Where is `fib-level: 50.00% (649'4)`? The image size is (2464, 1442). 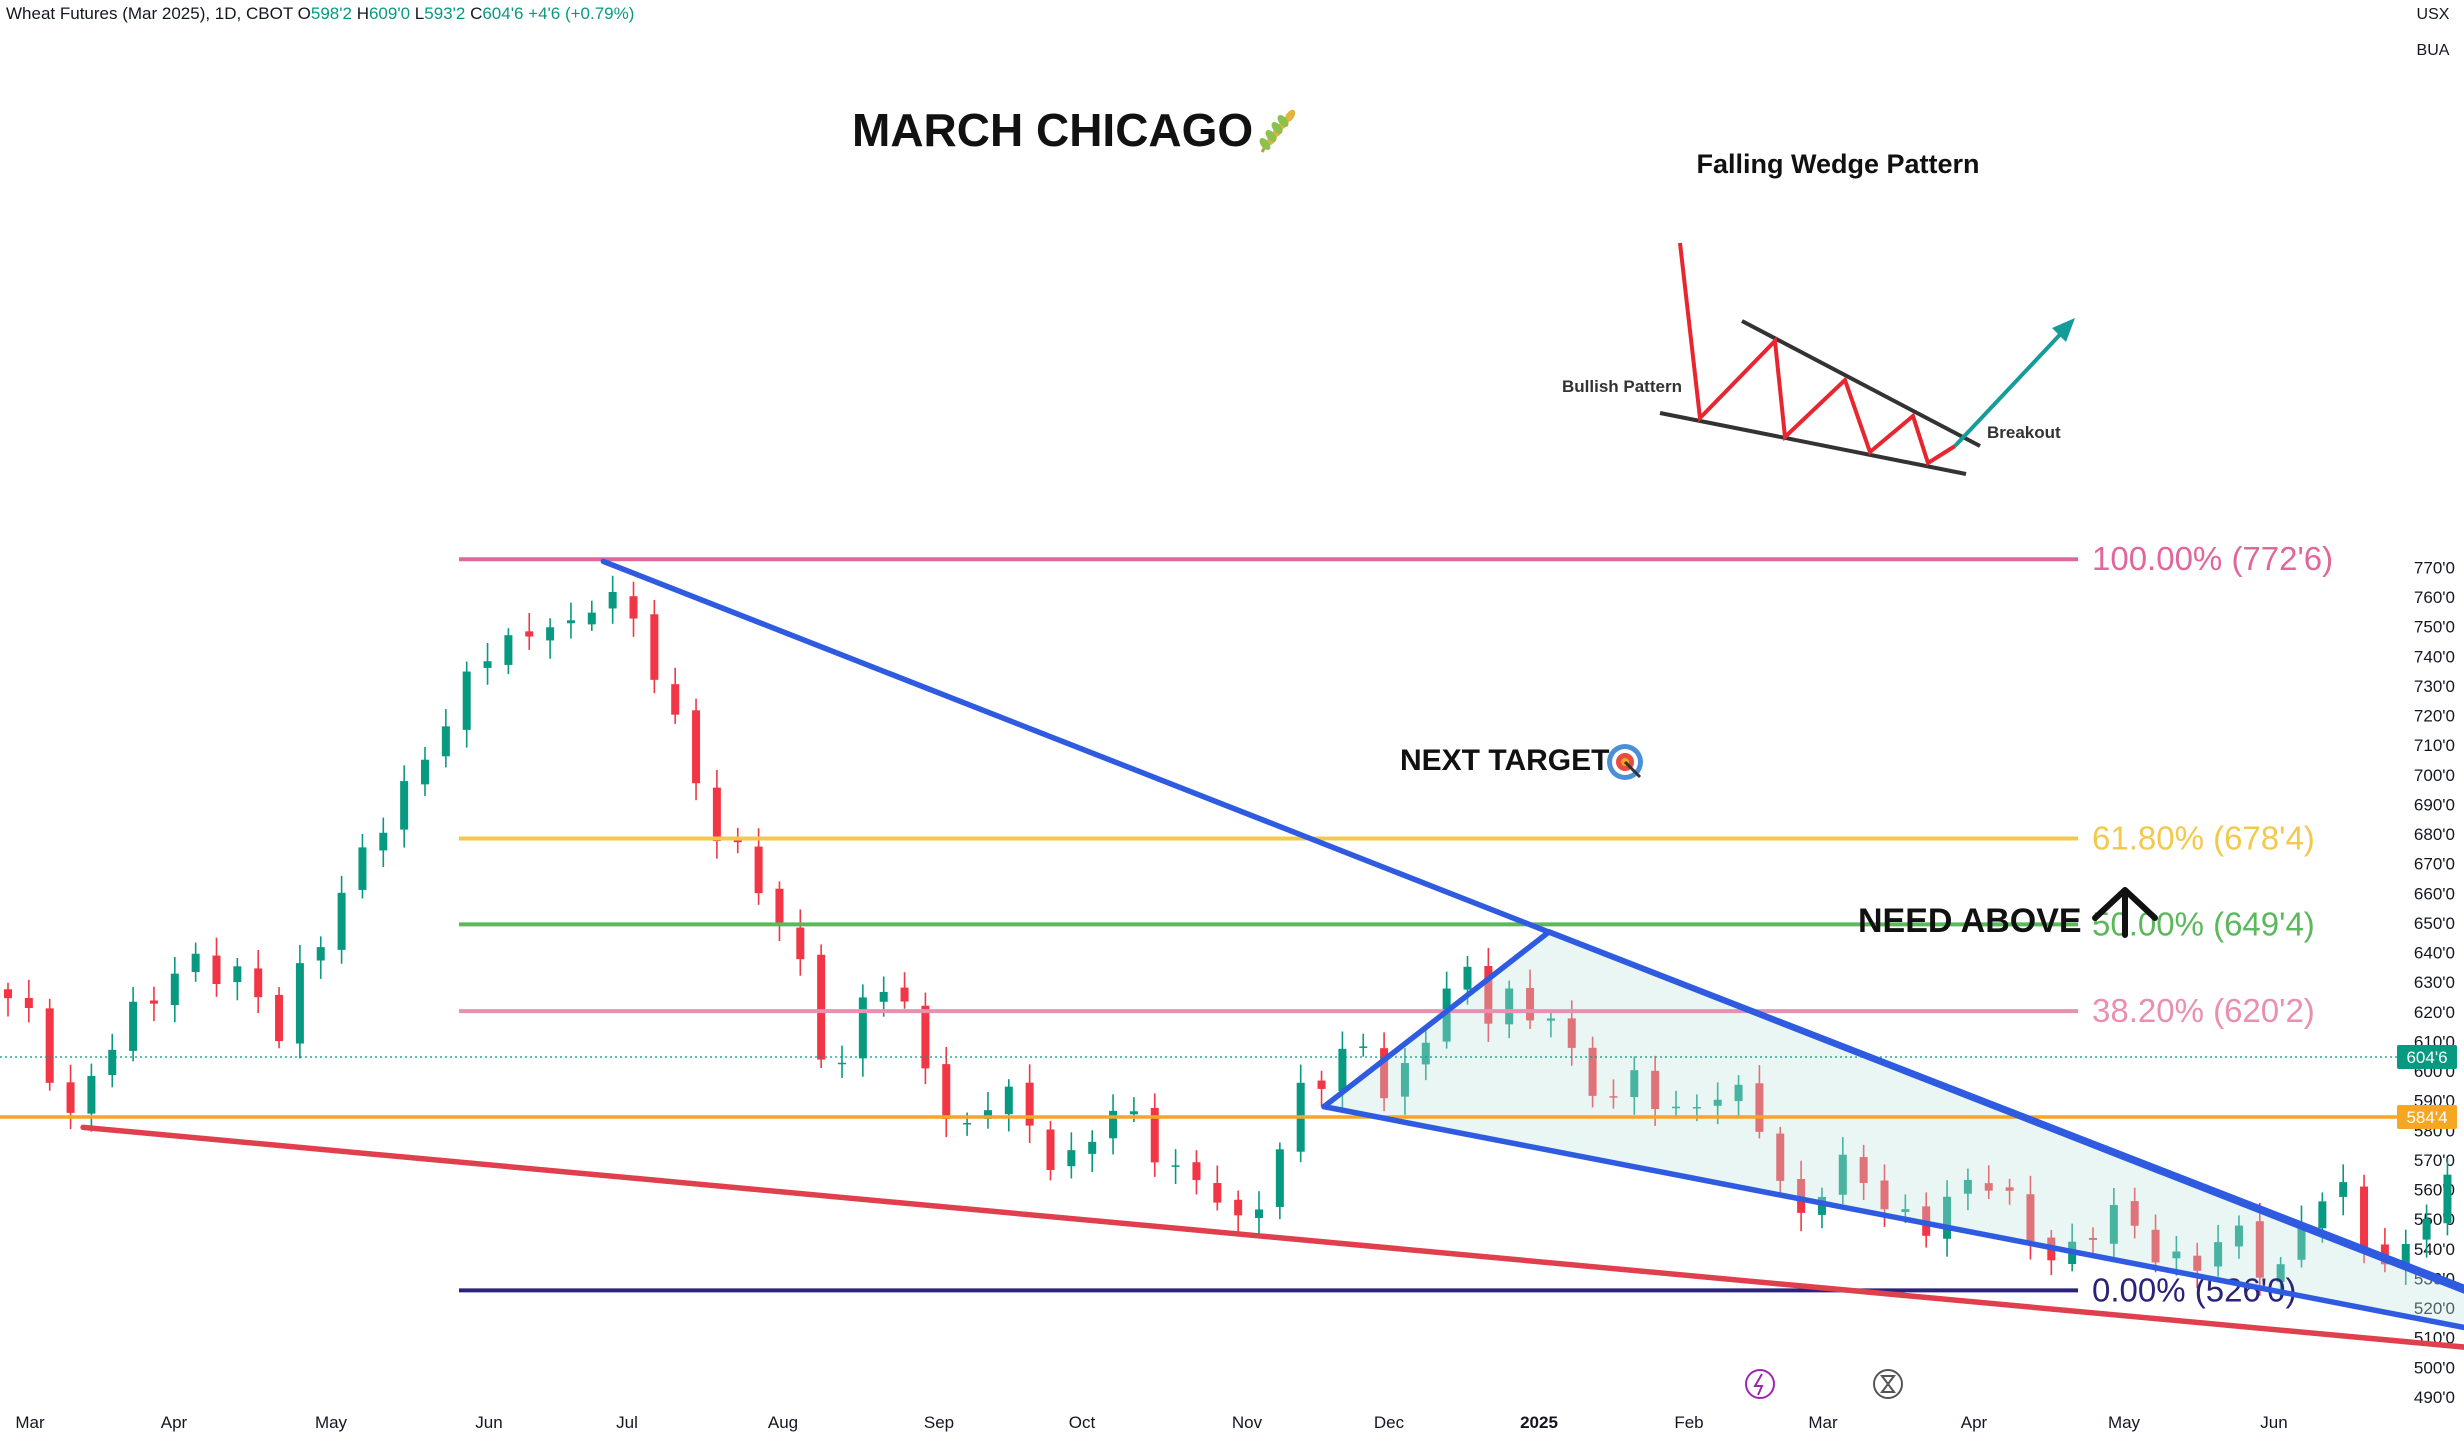
fib-level: 50.00% (649'4) is located at coordinates (1387, 923).